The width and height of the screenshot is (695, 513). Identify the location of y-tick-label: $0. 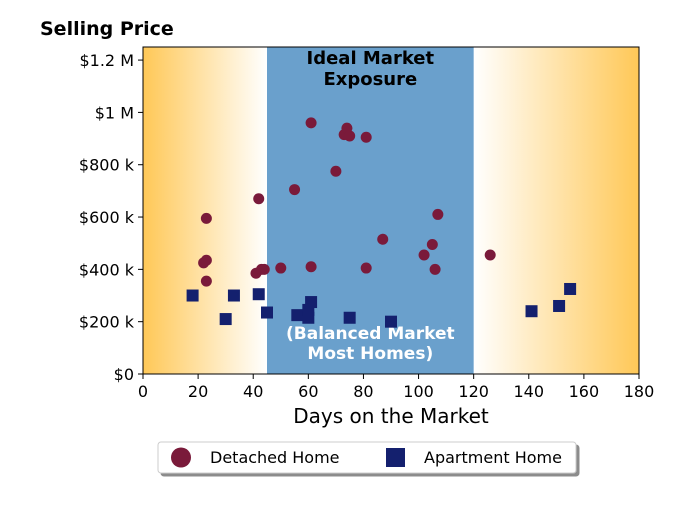
(124, 374).